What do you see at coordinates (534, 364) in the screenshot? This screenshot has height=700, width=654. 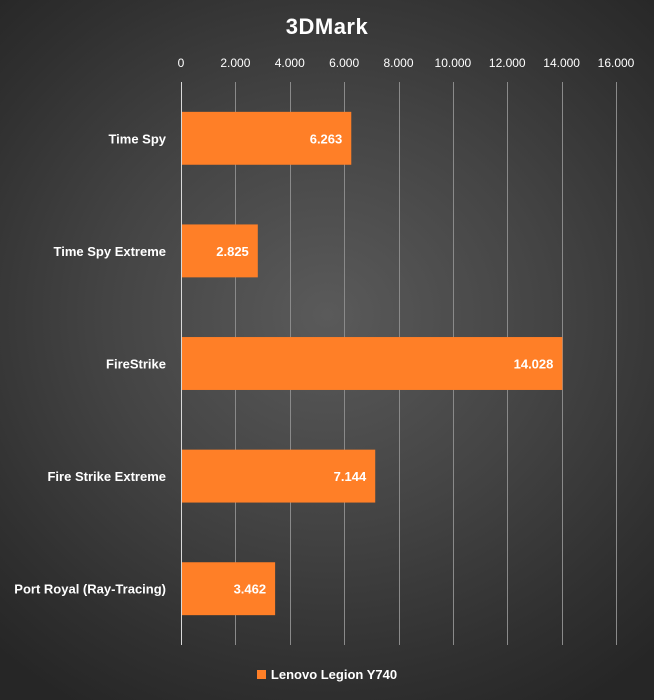 I see `data-label: 14.028` at bounding box center [534, 364].